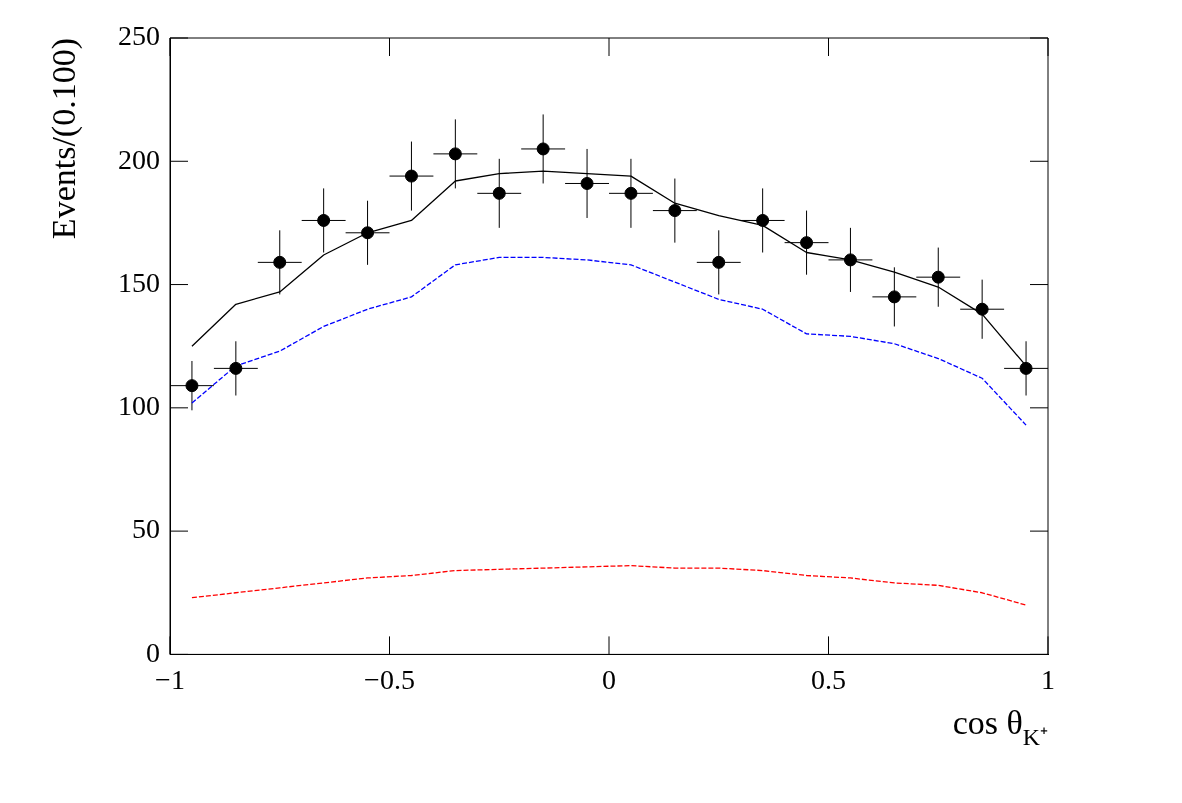 The image size is (1182, 803). I want to click on y-tick-label: 100, so click(139, 406).